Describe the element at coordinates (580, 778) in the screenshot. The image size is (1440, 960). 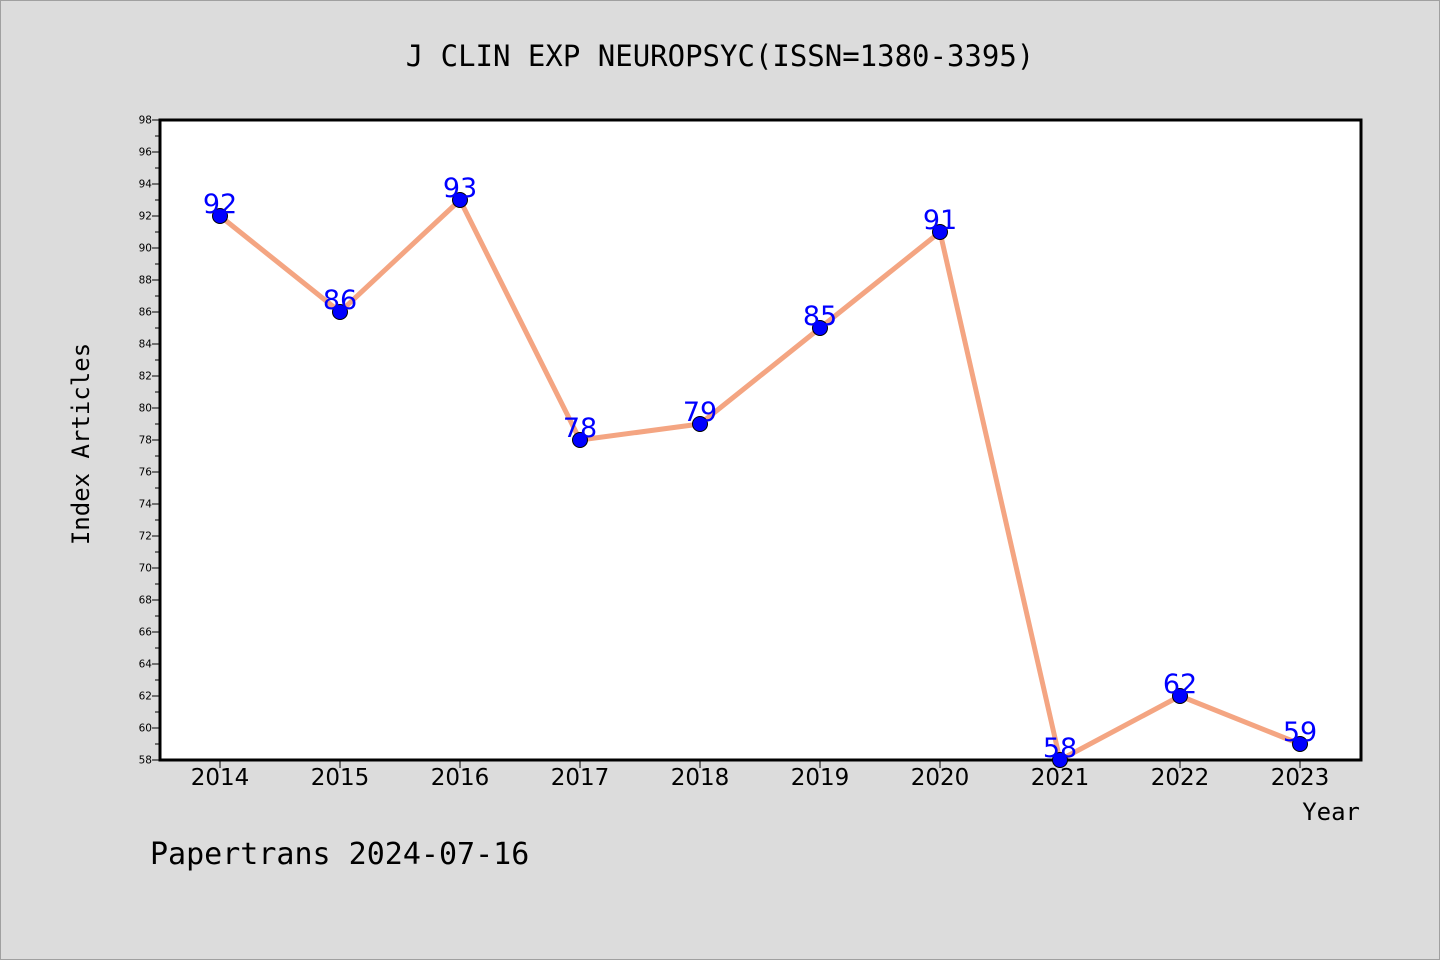
I see `x-tick-label: 2017` at that location.